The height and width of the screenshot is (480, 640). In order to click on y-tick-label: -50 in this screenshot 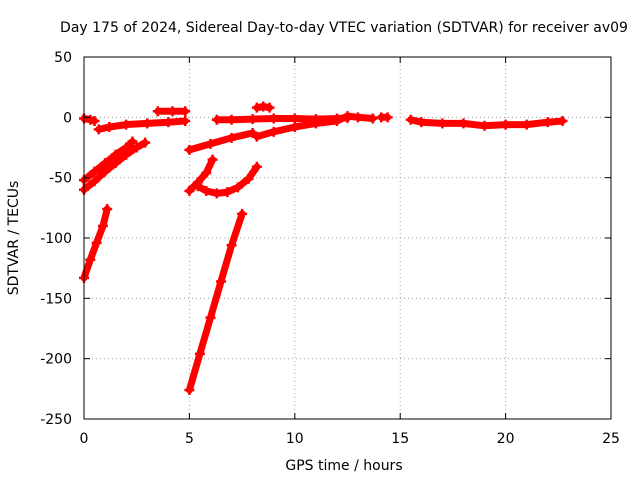, I will do `click(60, 179)`.